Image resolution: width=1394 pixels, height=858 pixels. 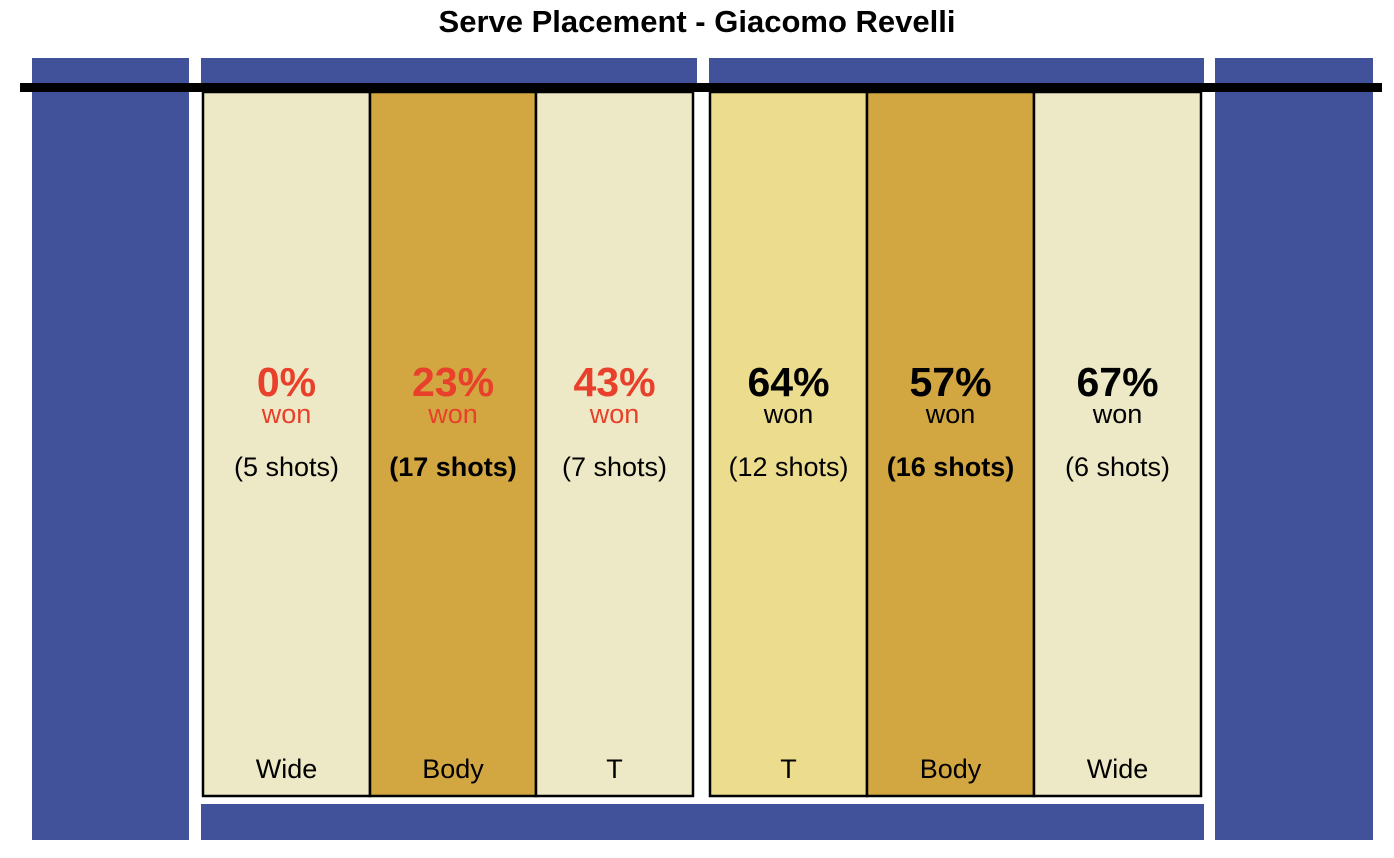 I want to click on zone-right-body, so click(x=950, y=444).